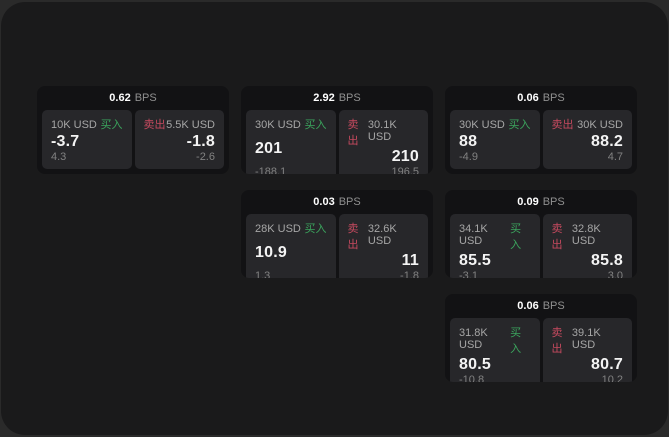  What do you see at coordinates (607, 260) in the screenshot?
I see `sell-price: 85.8` at bounding box center [607, 260].